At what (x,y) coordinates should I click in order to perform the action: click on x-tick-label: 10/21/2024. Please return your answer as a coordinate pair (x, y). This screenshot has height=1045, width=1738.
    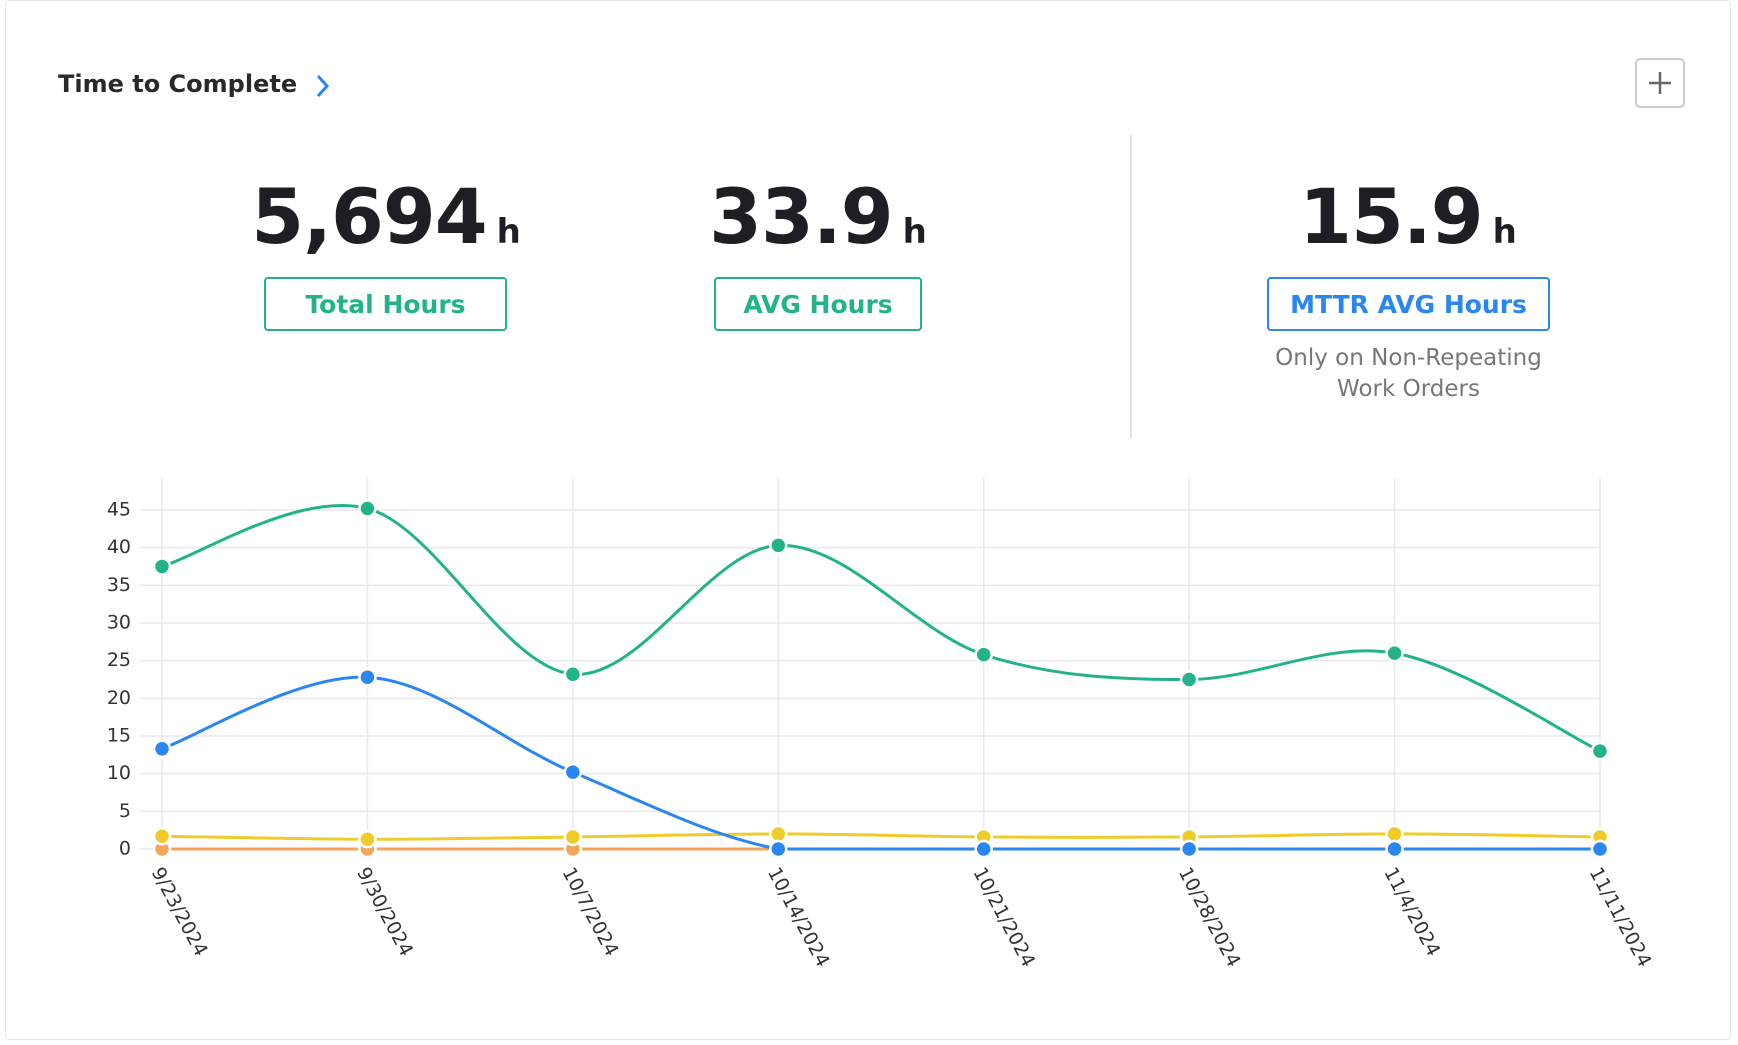
    Looking at the image, I should click on (1003, 917).